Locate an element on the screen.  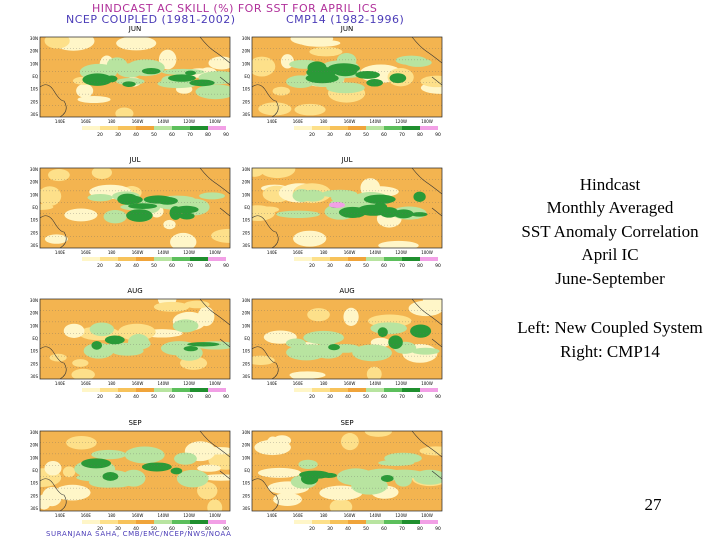
colorbar-label: 30 is located at coordinates (118, 135).